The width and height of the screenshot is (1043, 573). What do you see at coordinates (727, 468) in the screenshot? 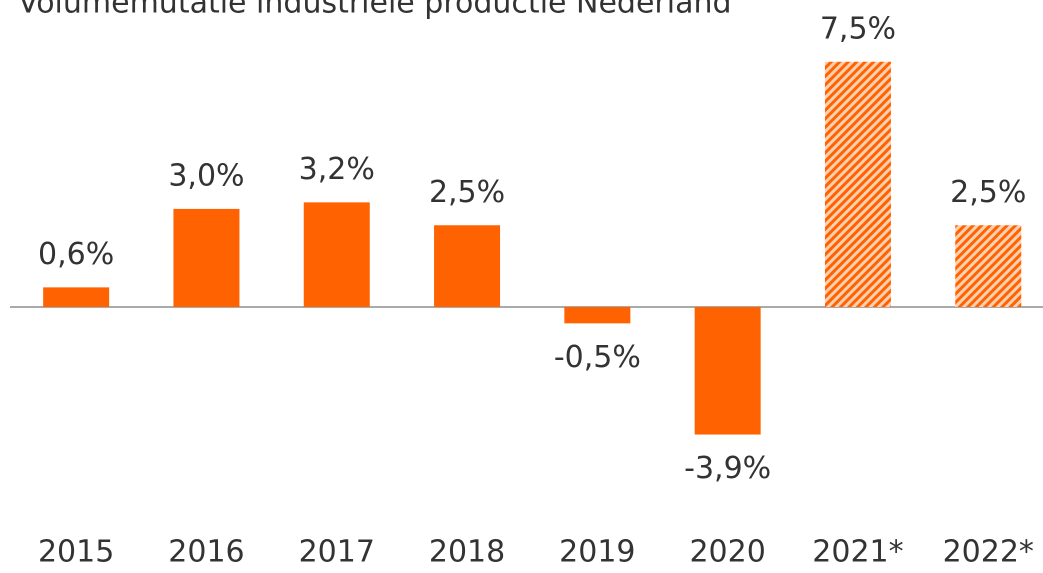
I see `data-label: -3,9%` at bounding box center [727, 468].